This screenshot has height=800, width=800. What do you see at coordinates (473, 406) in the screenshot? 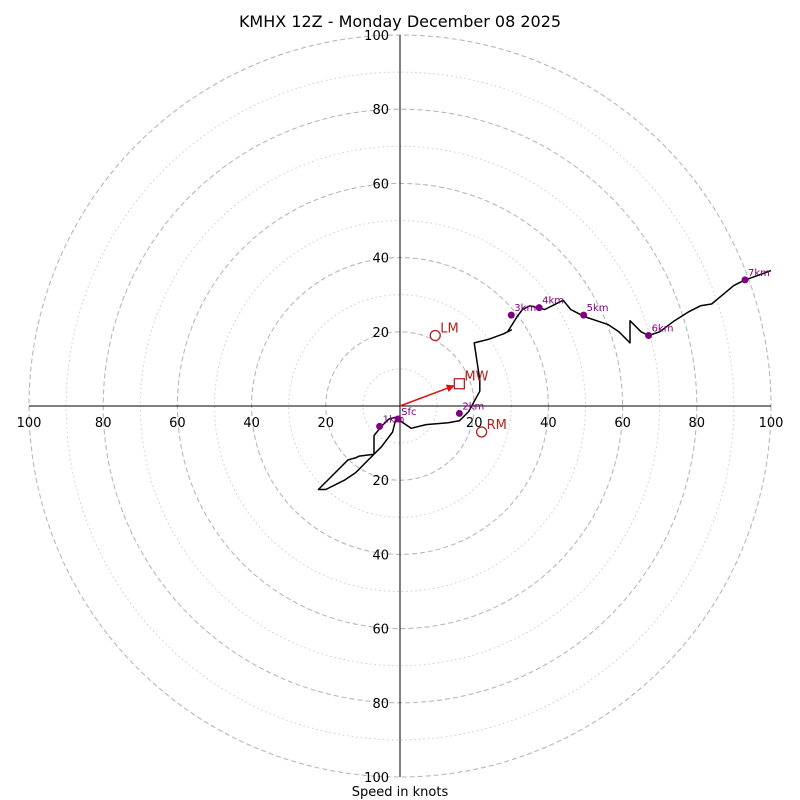
I see `height-marker-label: 2km` at bounding box center [473, 406].